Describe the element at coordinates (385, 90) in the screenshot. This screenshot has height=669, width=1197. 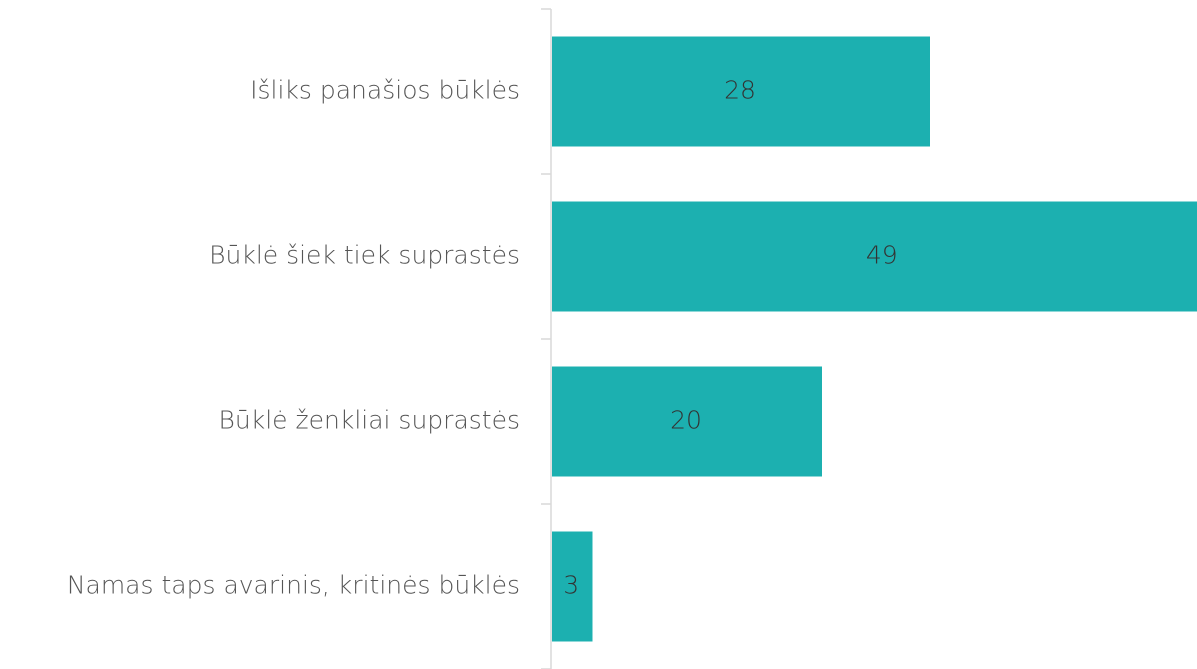
I see `category-label: Išliks panašios būklės` at that location.